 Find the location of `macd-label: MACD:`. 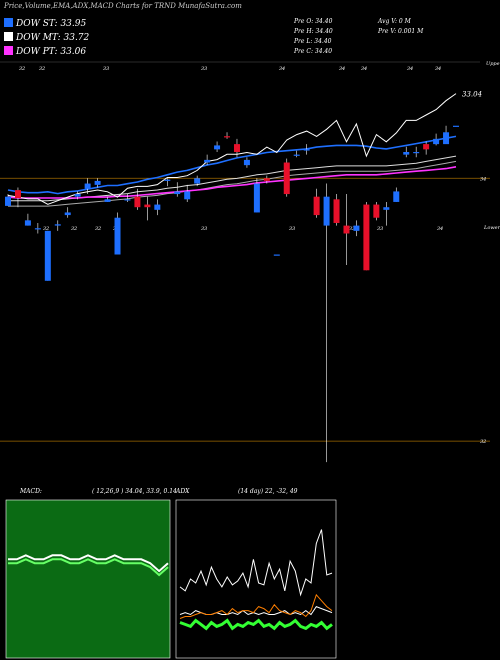

macd-label: MACD: is located at coordinates (31, 491).